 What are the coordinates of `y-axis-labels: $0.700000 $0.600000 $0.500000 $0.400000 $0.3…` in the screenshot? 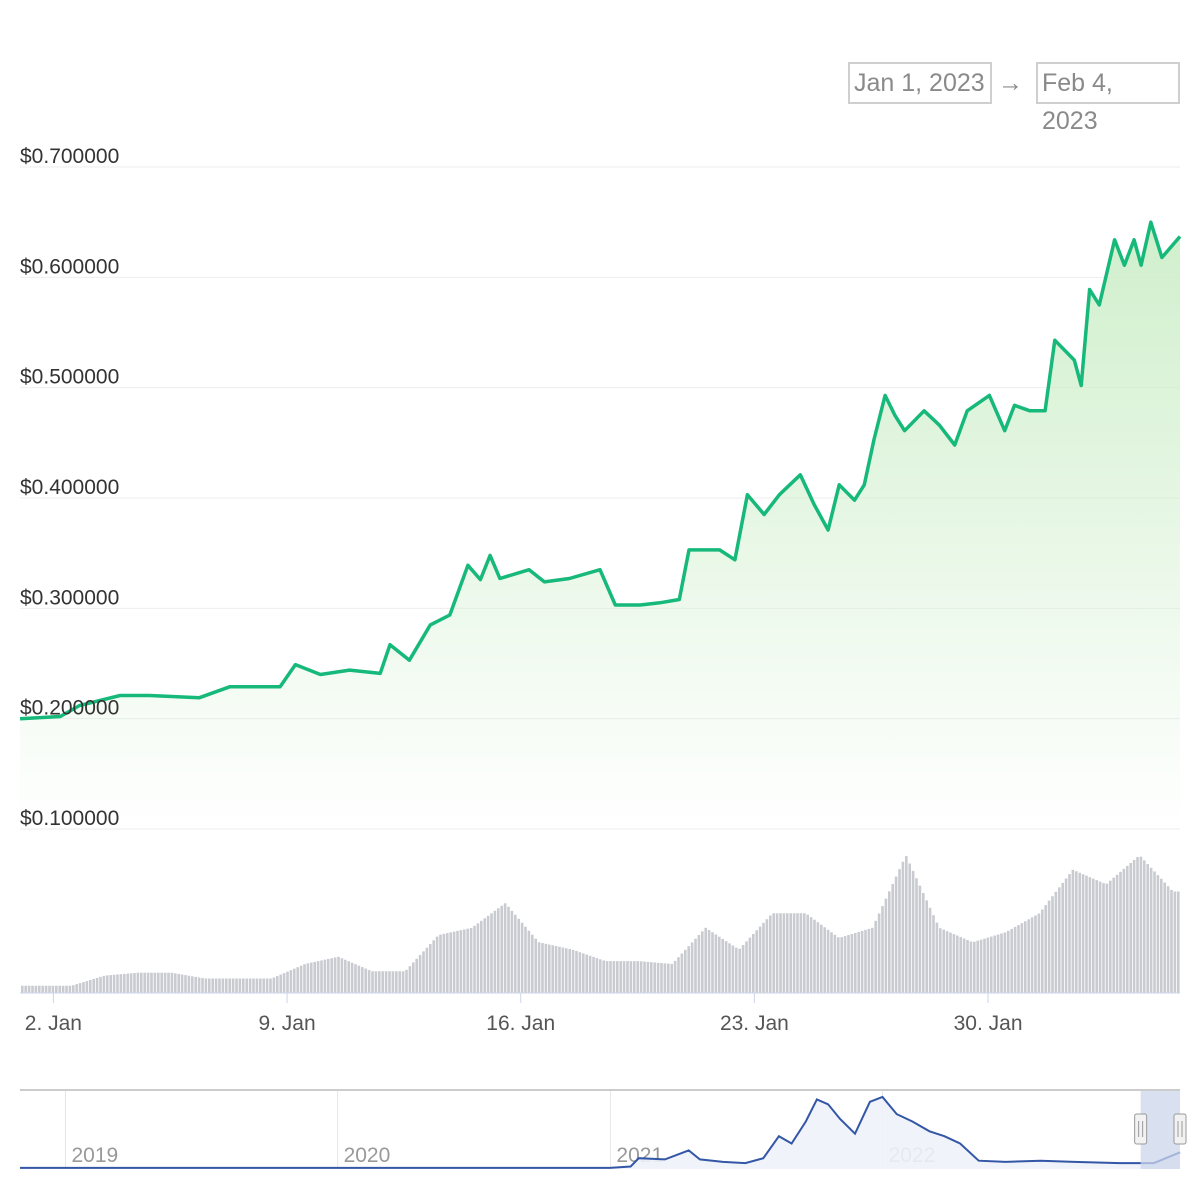 It's located at (69, 487).